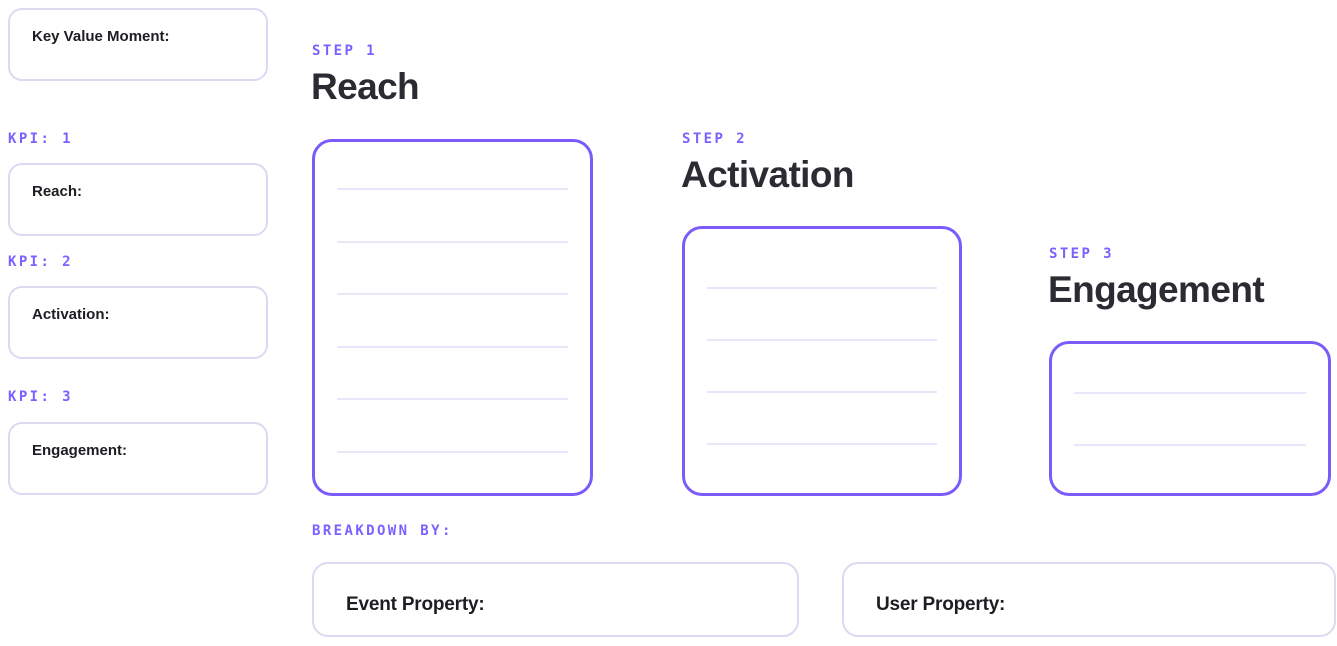  What do you see at coordinates (941, 604) in the screenshot?
I see `user-property-label: User Property:` at bounding box center [941, 604].